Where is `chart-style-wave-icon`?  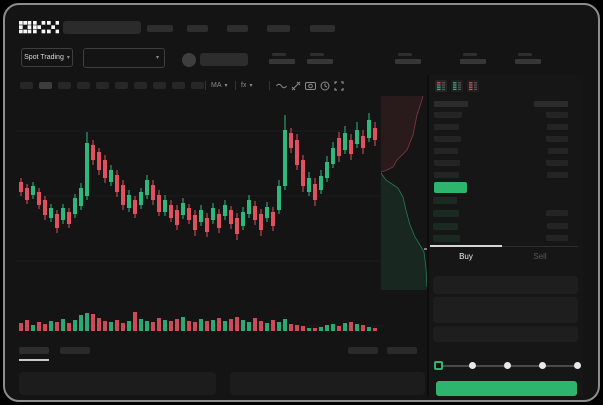 chart-style-wave-icon is located at coordinates (281, 86).